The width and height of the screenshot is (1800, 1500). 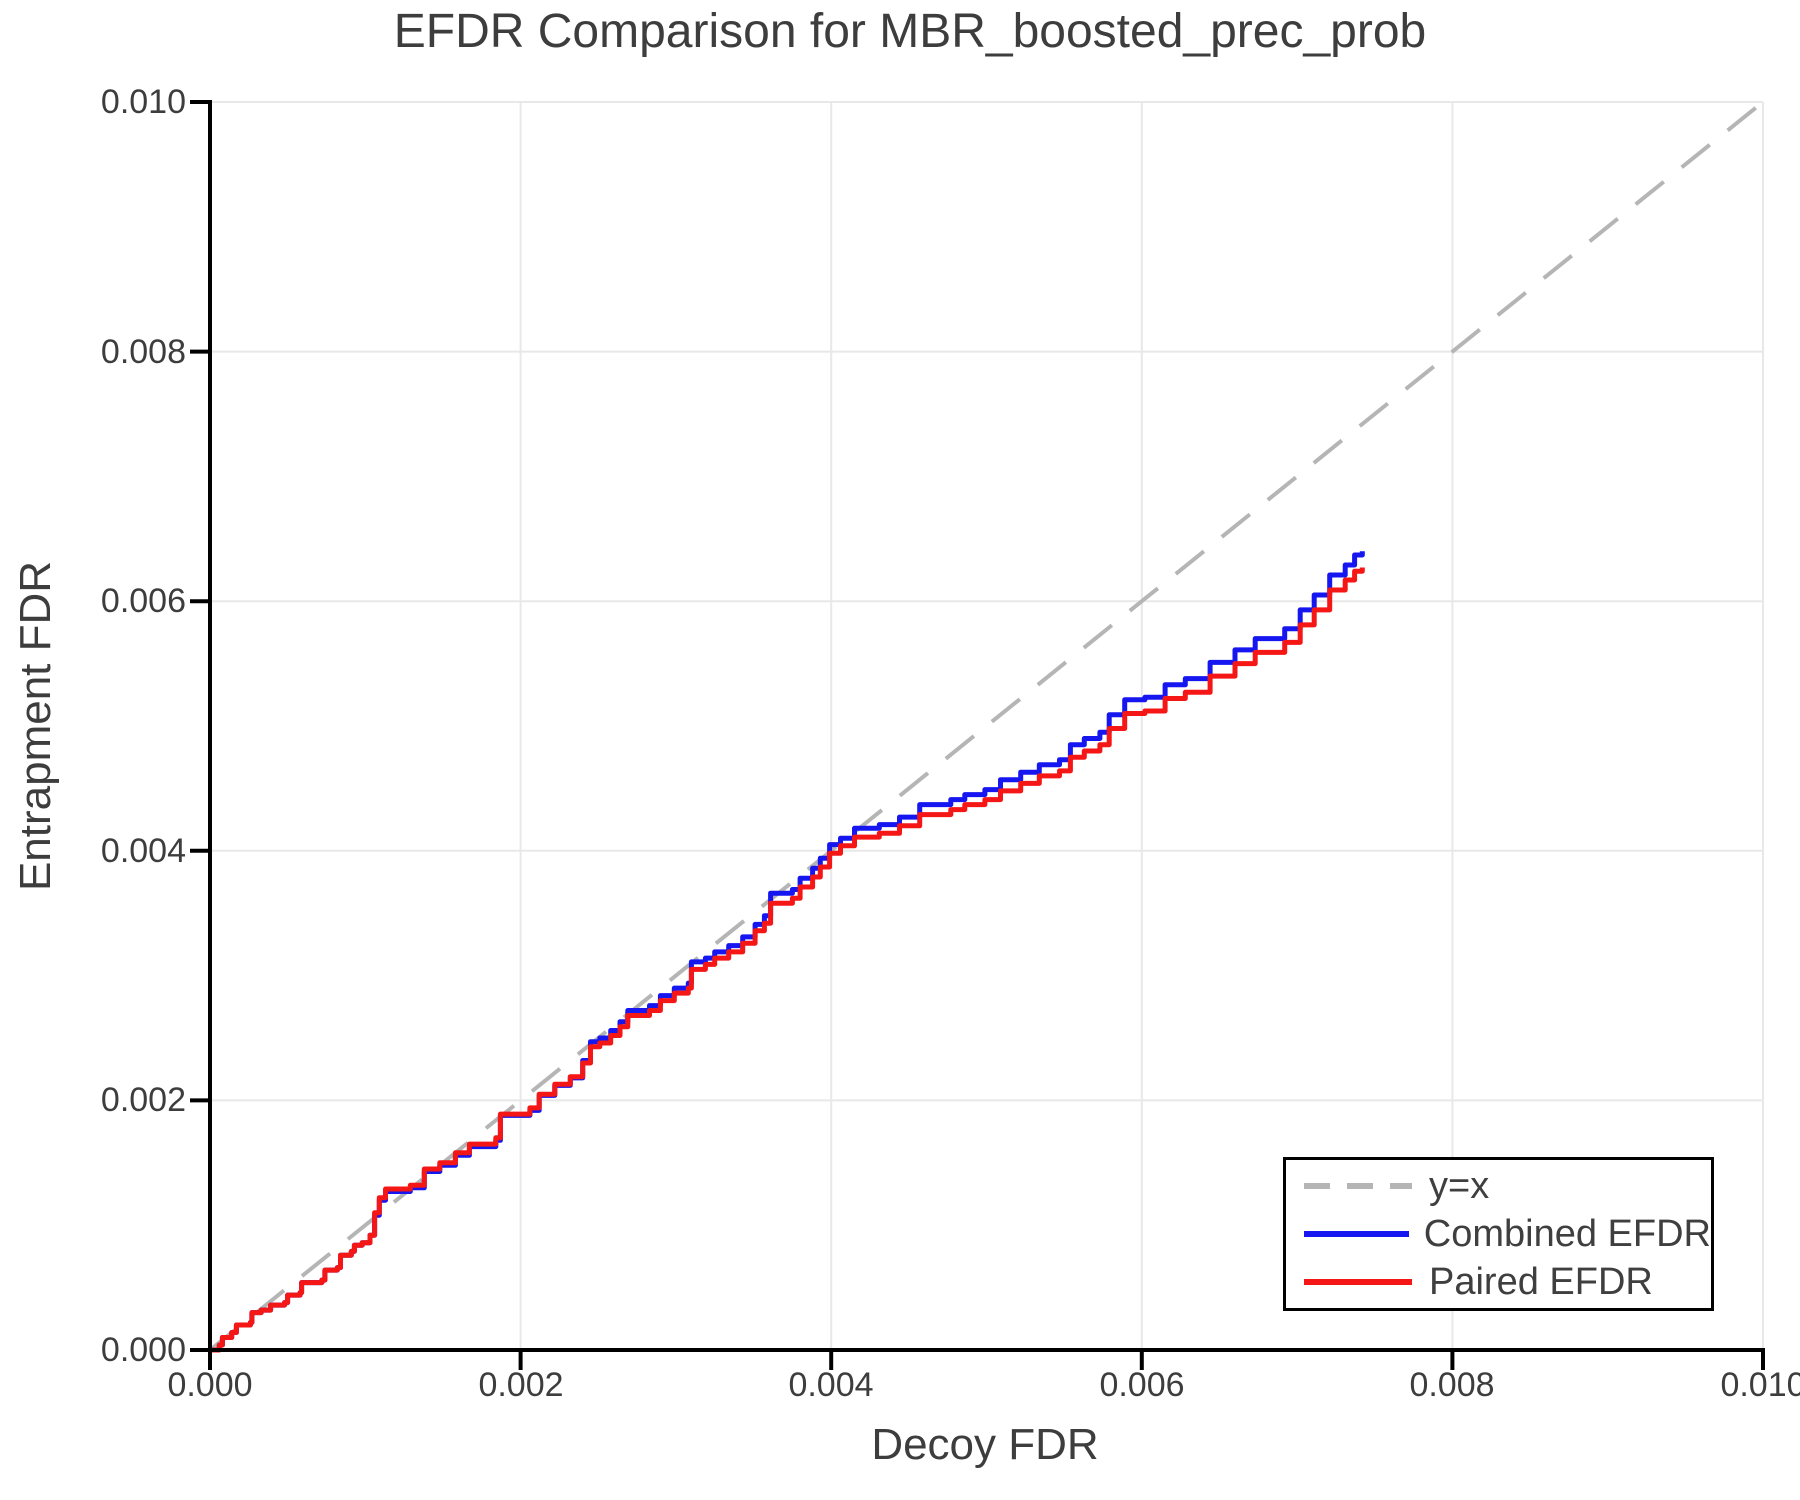 I want to click on x-tick-label: 0.008, so click(x=1452, y=1385).